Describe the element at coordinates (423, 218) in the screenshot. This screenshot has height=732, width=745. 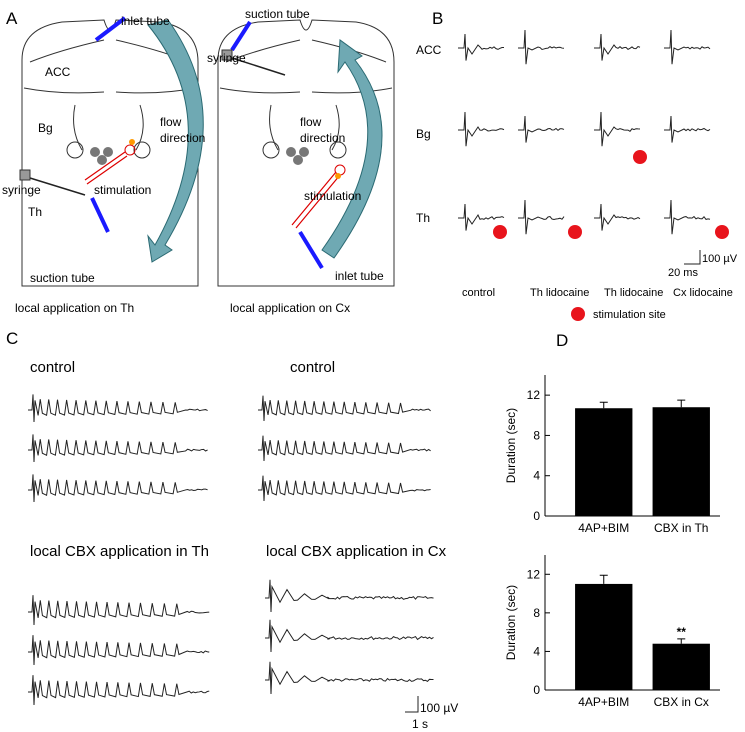
I see `row-label: Th` at that location.